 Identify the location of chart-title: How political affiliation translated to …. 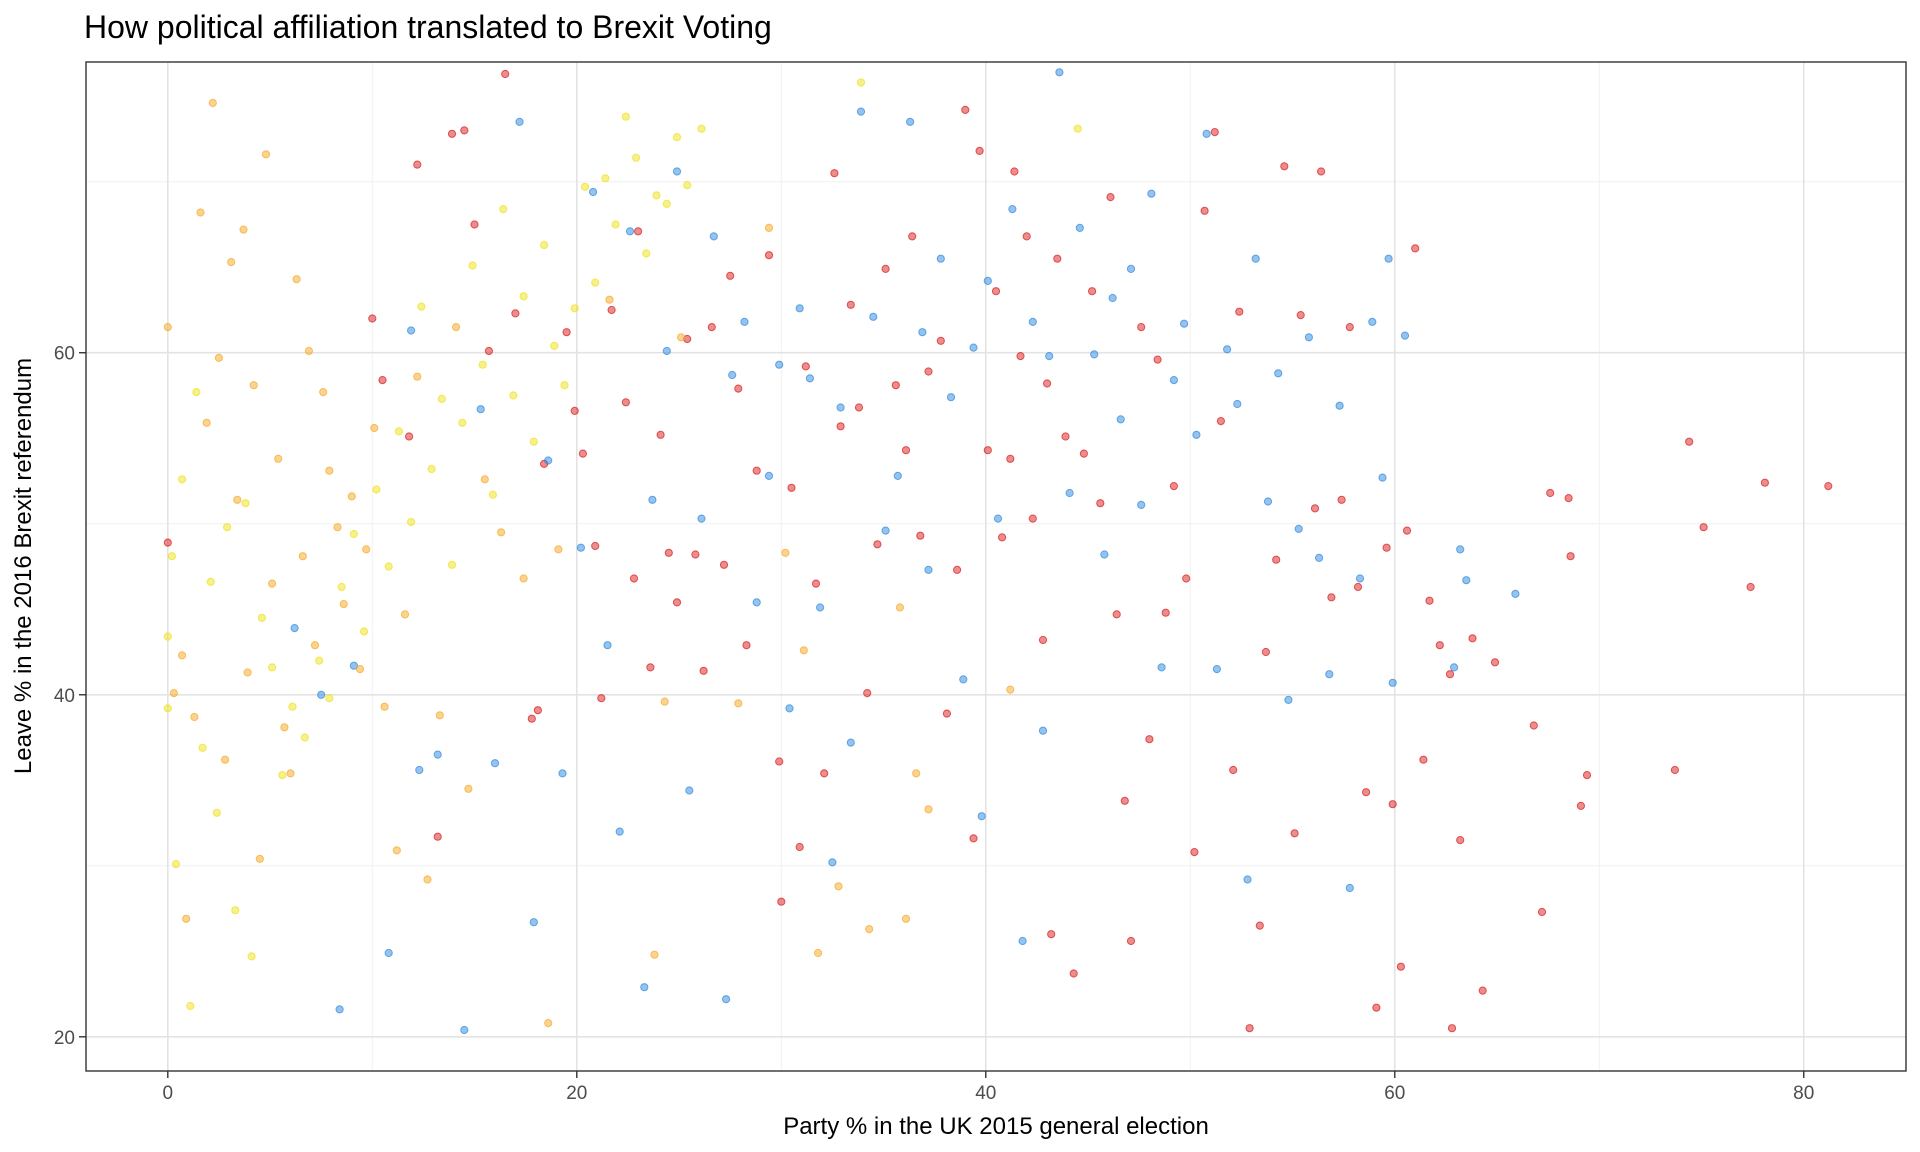
(428, 27).